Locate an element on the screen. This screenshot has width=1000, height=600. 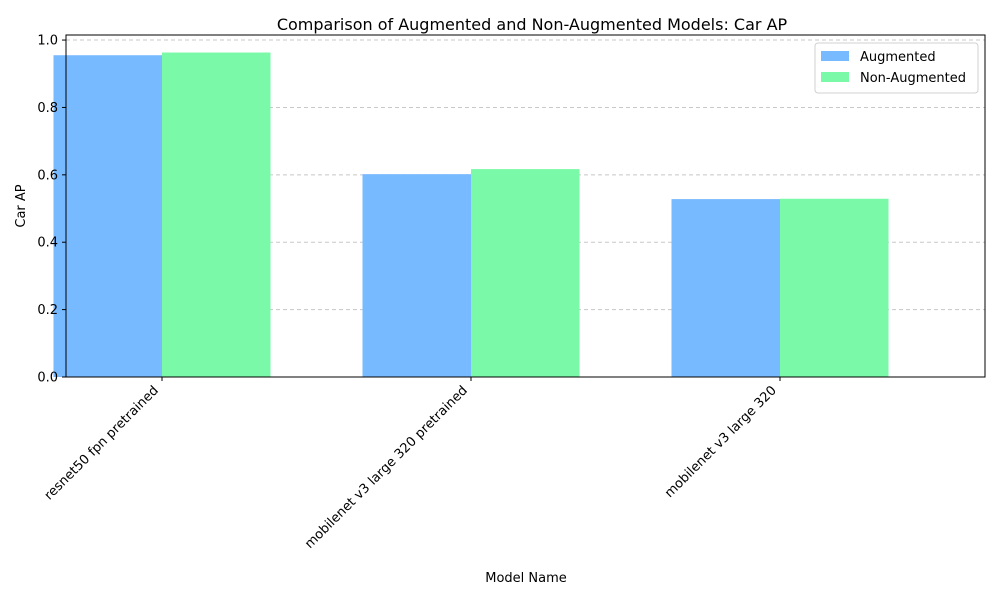
legend: Augmented Non-Augmented is located at coordinates (896, 68).